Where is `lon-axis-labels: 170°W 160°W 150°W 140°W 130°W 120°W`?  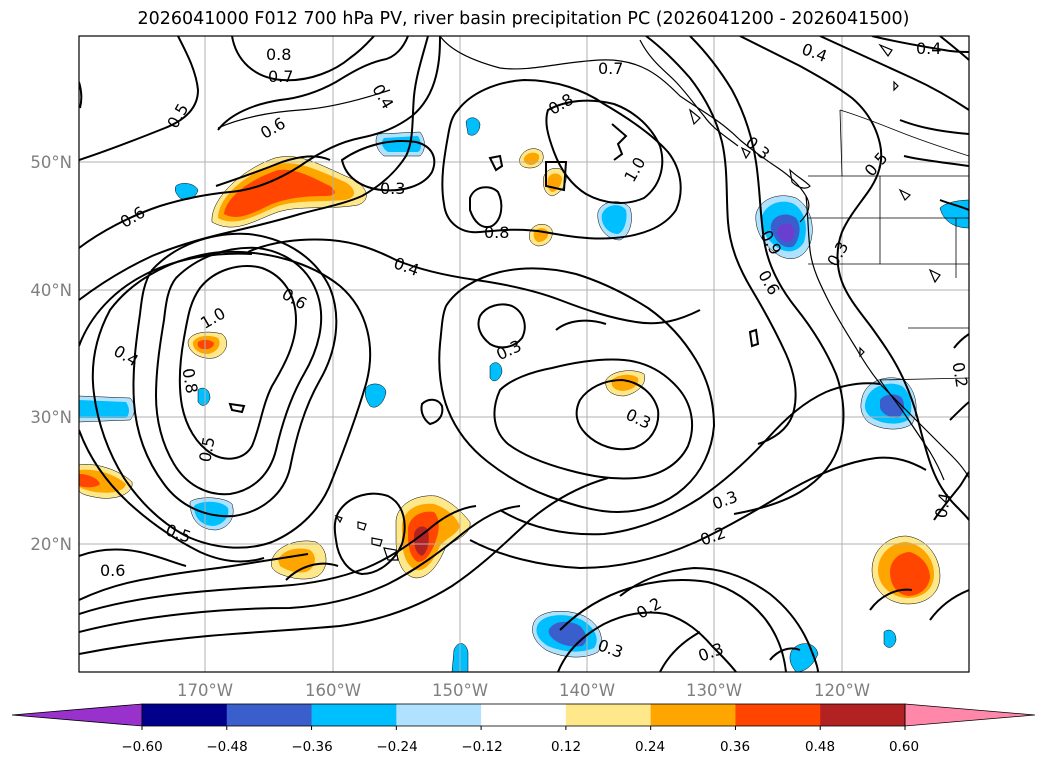
lon-axis-labels: 170°W 160°W 150°W 140°W 130°W 120°W is located at coordinates (523, 690).